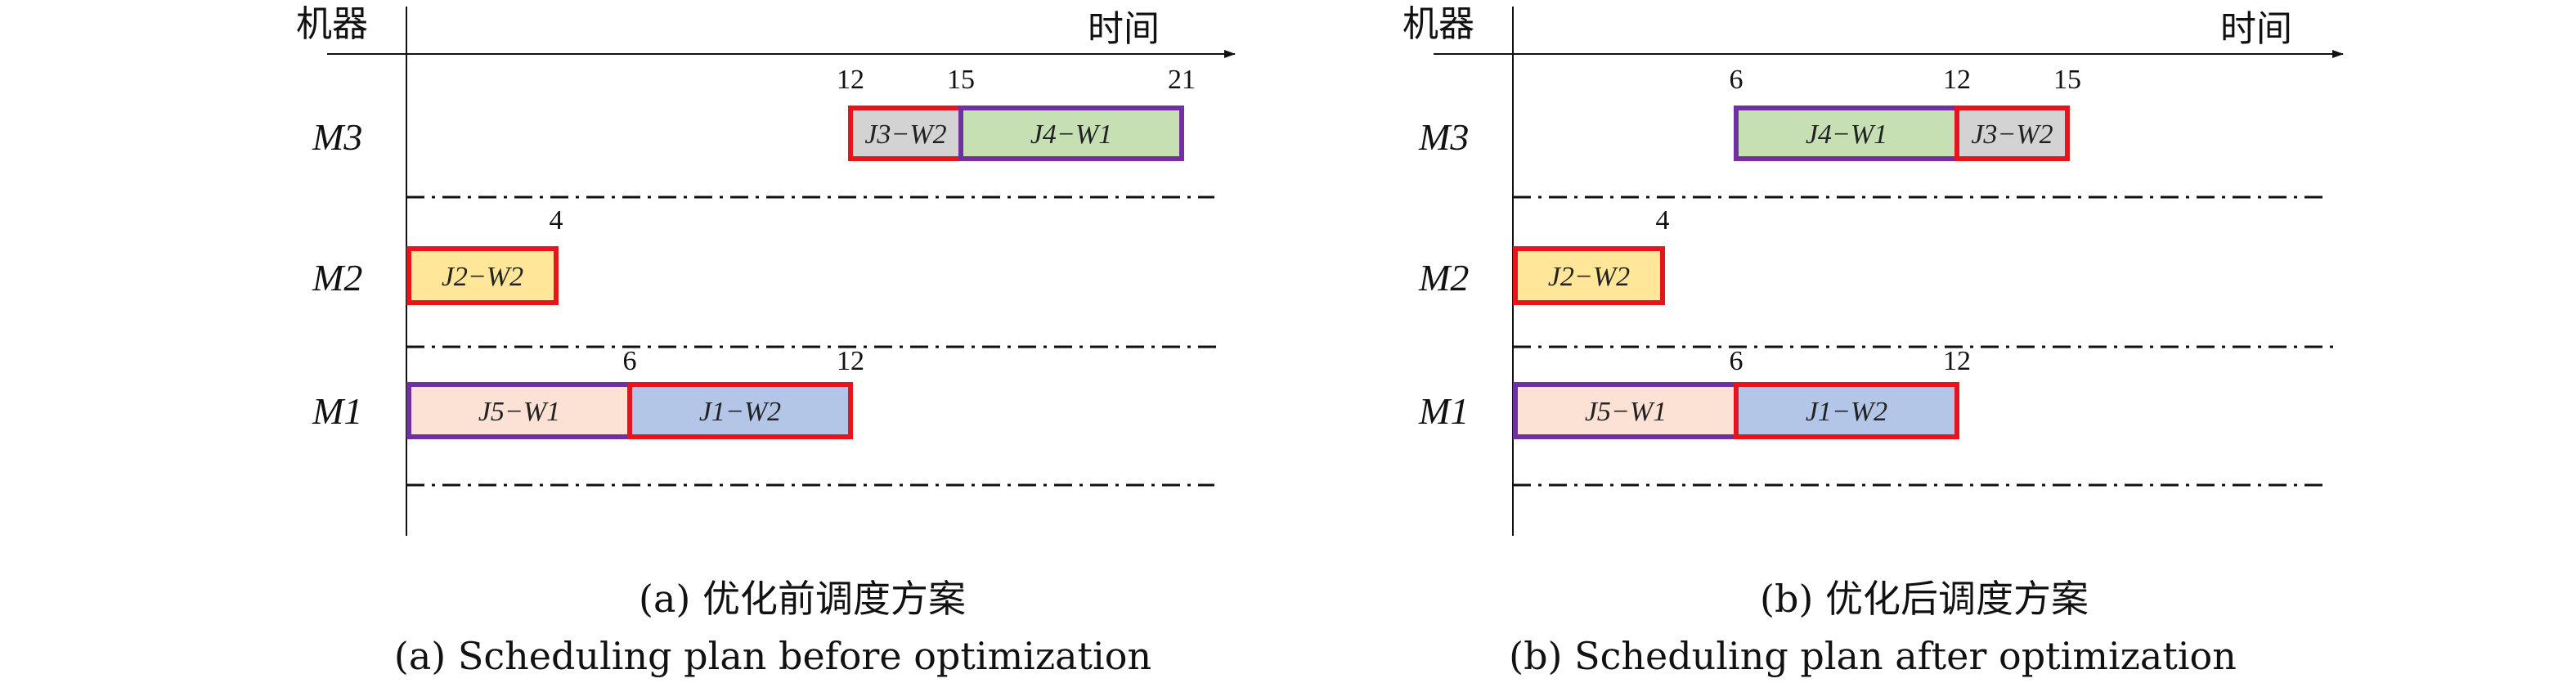 This screenshot has width=2576, height=683. Describe the element at coordinates (337, 411) in the screenshot. I see `panel-a-machine-label-m1: M1` at that location.